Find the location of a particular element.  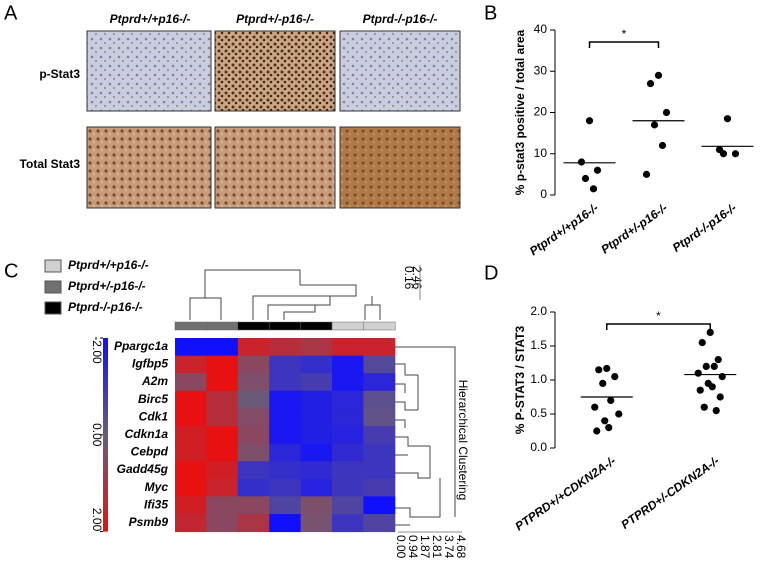

row-label: p-Stat3 is located at coordinates (59, 74).